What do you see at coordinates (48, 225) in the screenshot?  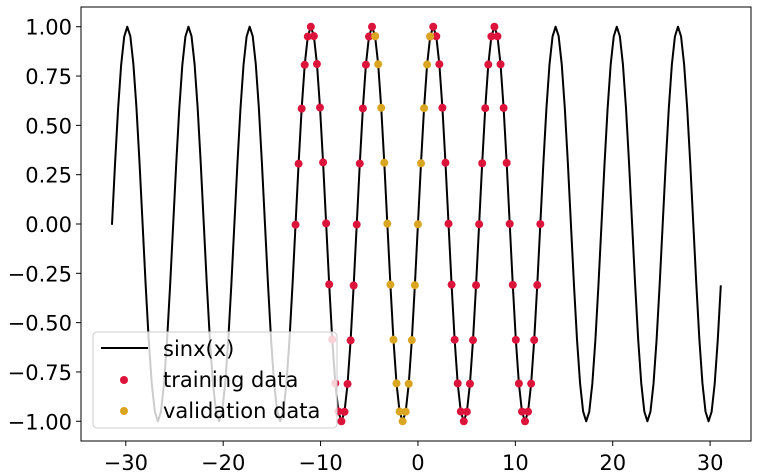 I see `y-tick-label: 0.00` at bounding box center [48, 225].